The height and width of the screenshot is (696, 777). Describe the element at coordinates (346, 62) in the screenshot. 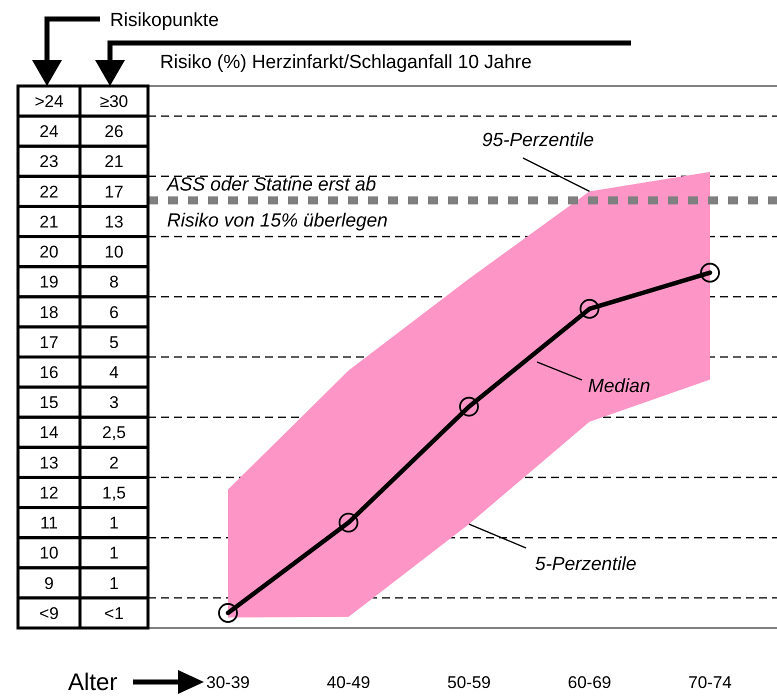

I see `y2-axis-title: Risiko (%) Herzinfarkt/Schlaganfall 10 Jahre` at that location.